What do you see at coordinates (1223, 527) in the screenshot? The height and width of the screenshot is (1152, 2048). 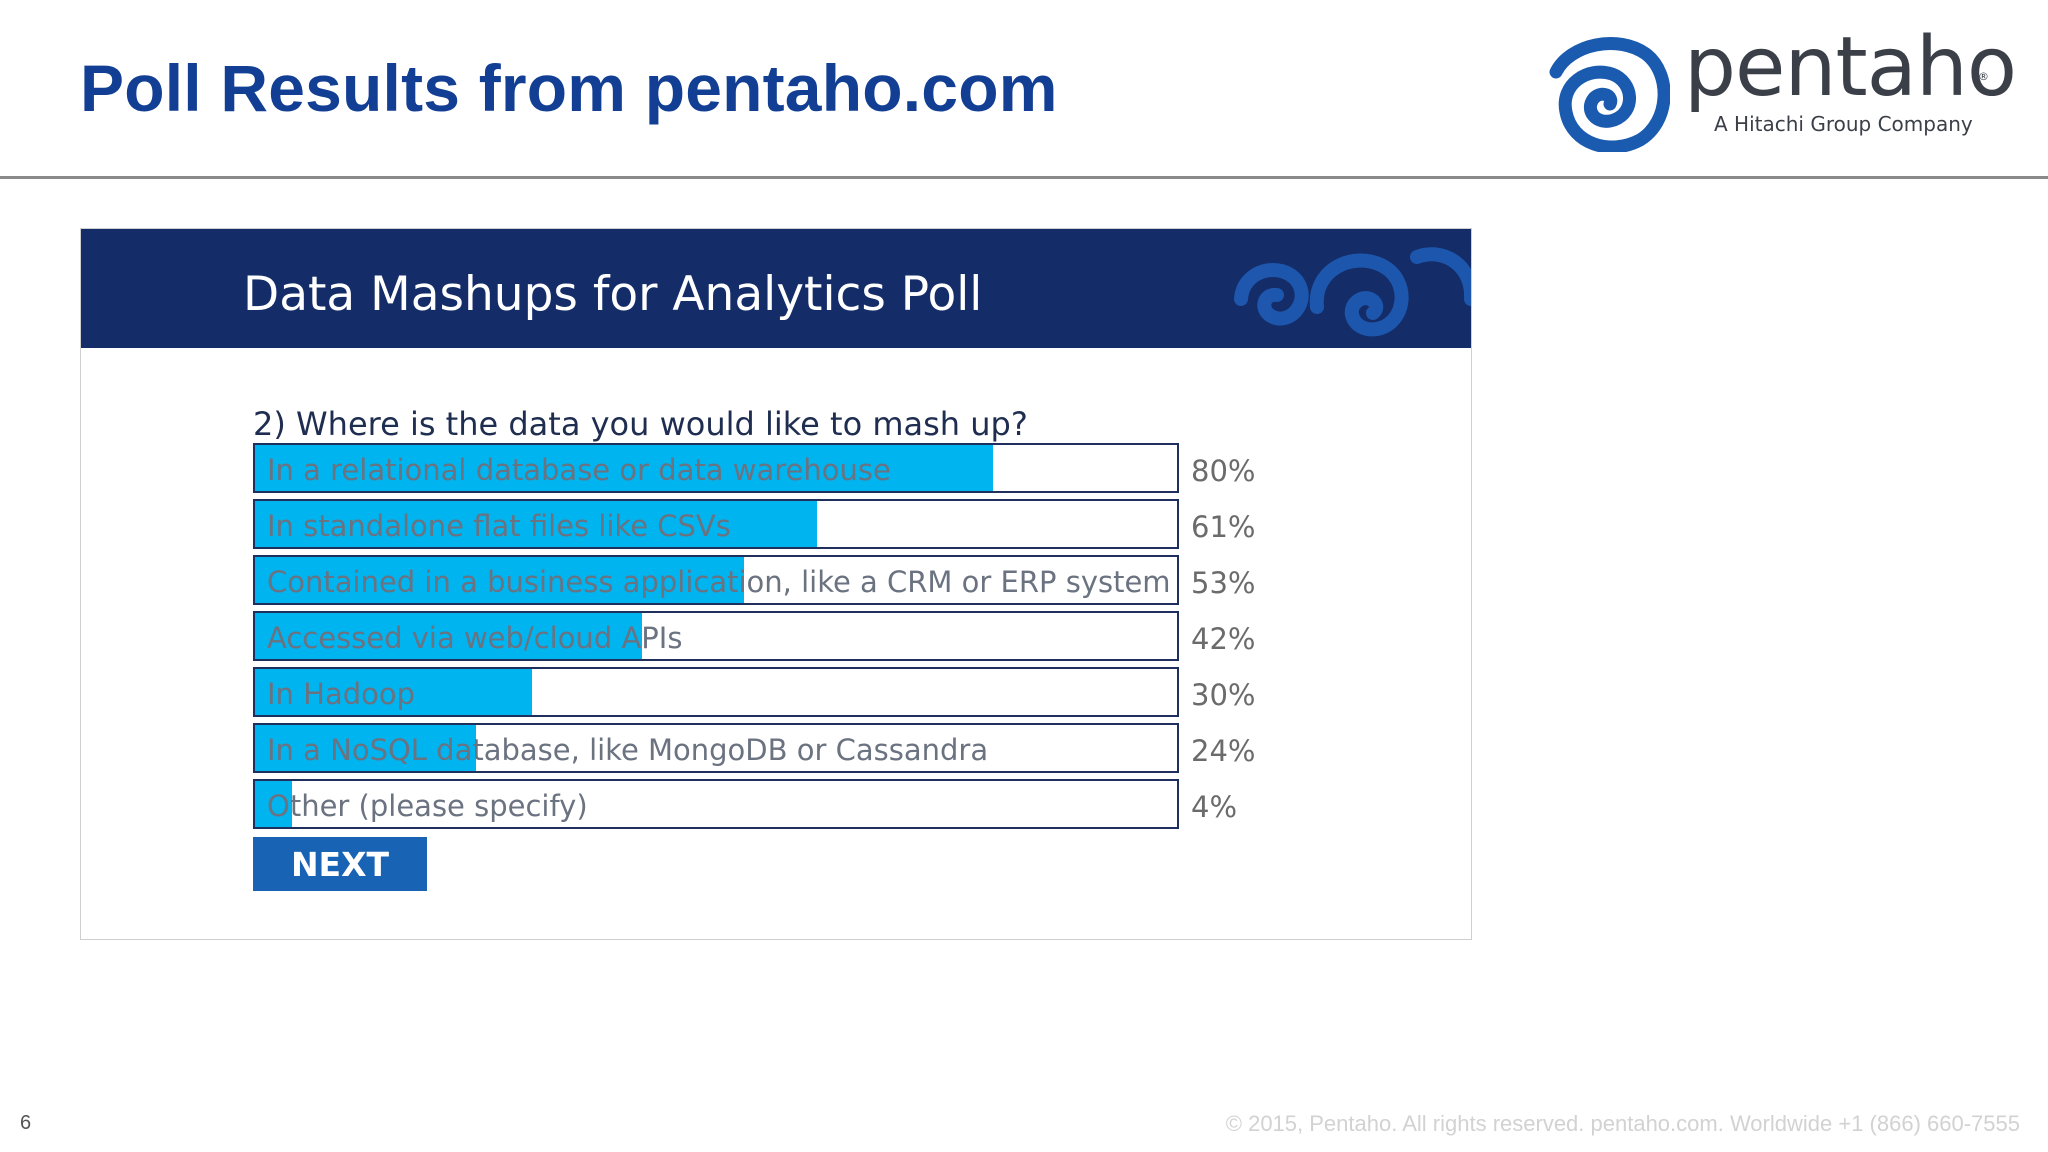 I see `option-percent: 61%` at bounding box center [1223, 527].